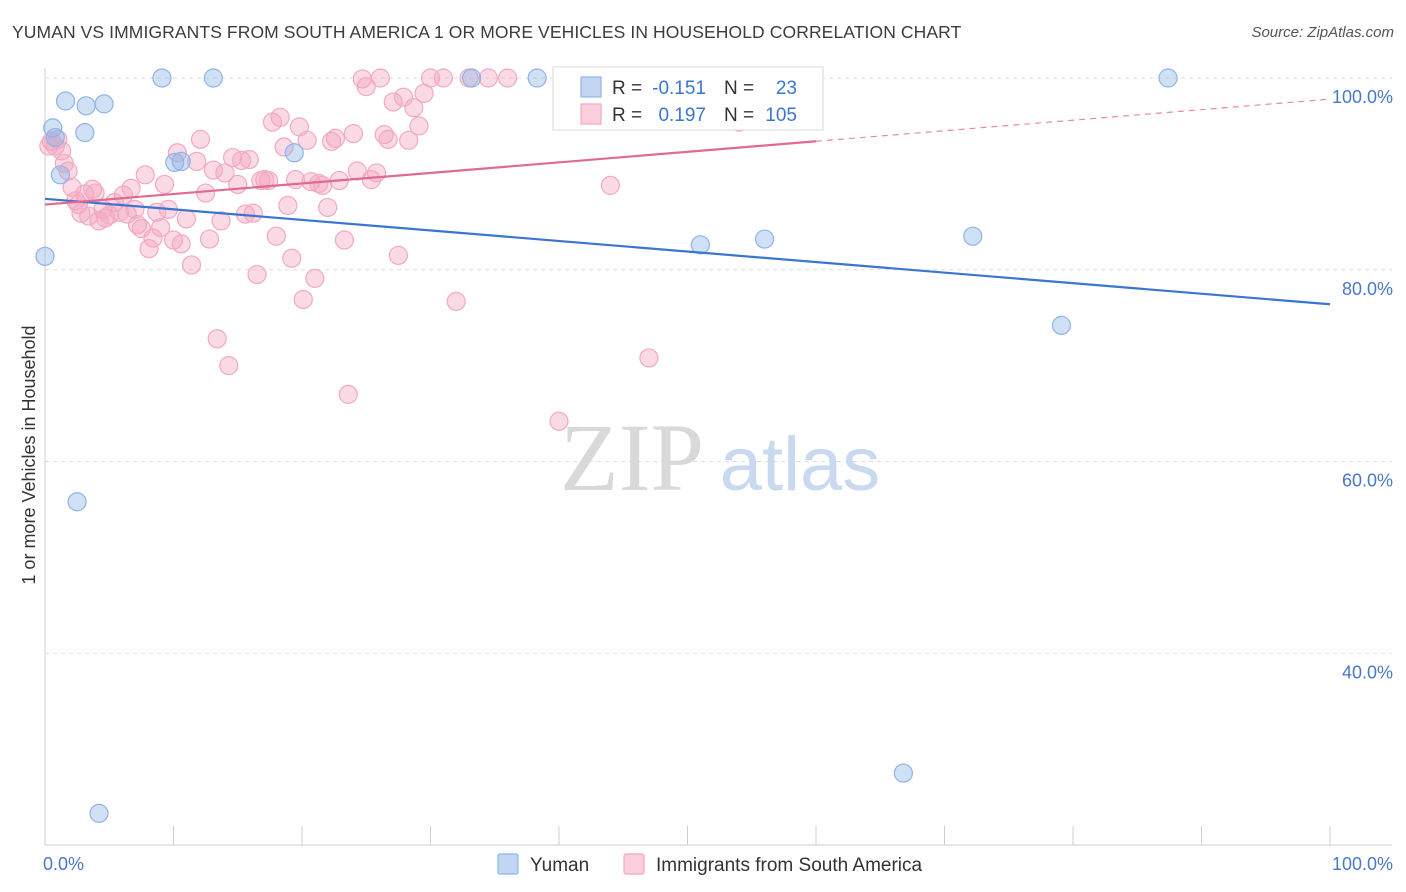  I want to click on y-tick-label: 40.0%, so click(1367, 672).